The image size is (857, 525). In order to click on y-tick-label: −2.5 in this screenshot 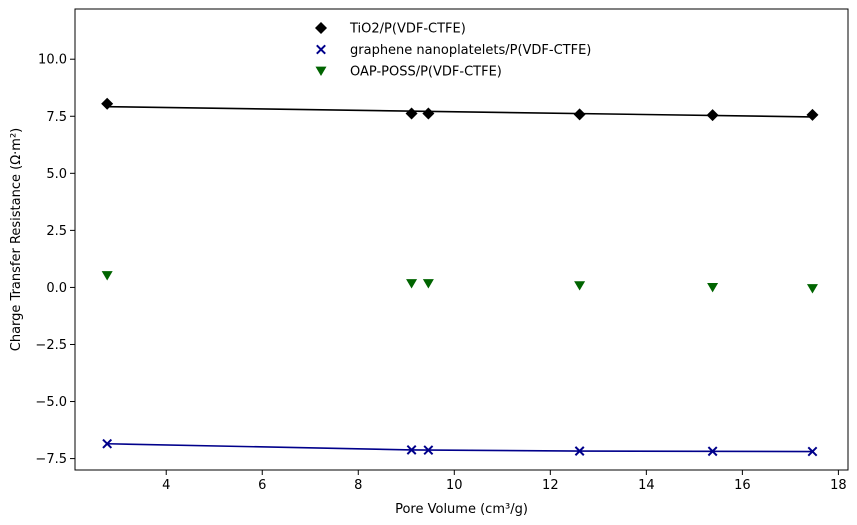, I will do `click(51, 345)`.